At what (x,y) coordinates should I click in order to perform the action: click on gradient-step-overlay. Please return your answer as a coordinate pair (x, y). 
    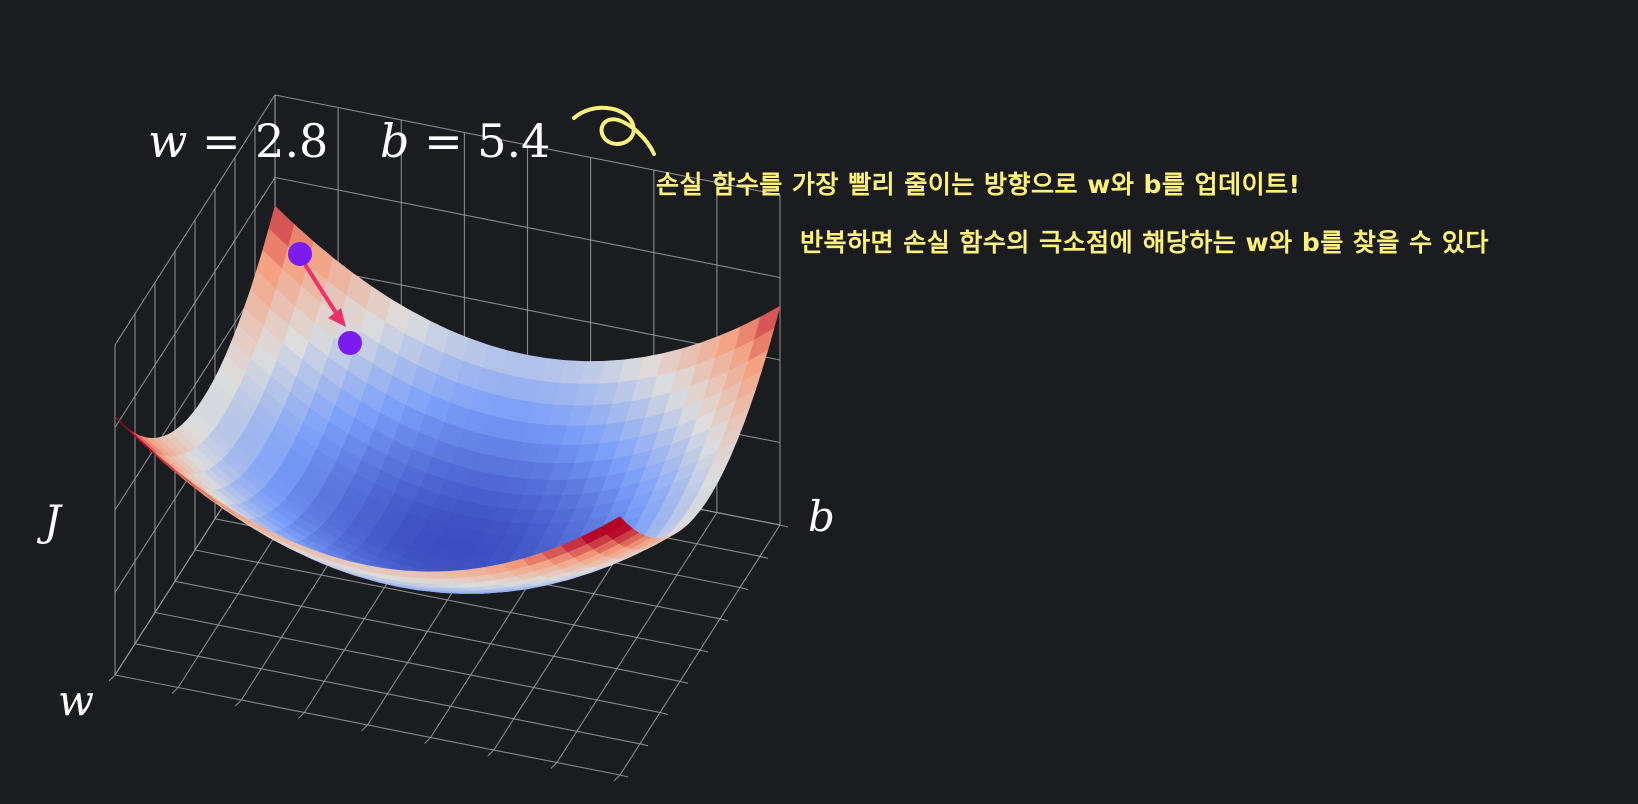
    Looking at the image, I should click on (472, 230).